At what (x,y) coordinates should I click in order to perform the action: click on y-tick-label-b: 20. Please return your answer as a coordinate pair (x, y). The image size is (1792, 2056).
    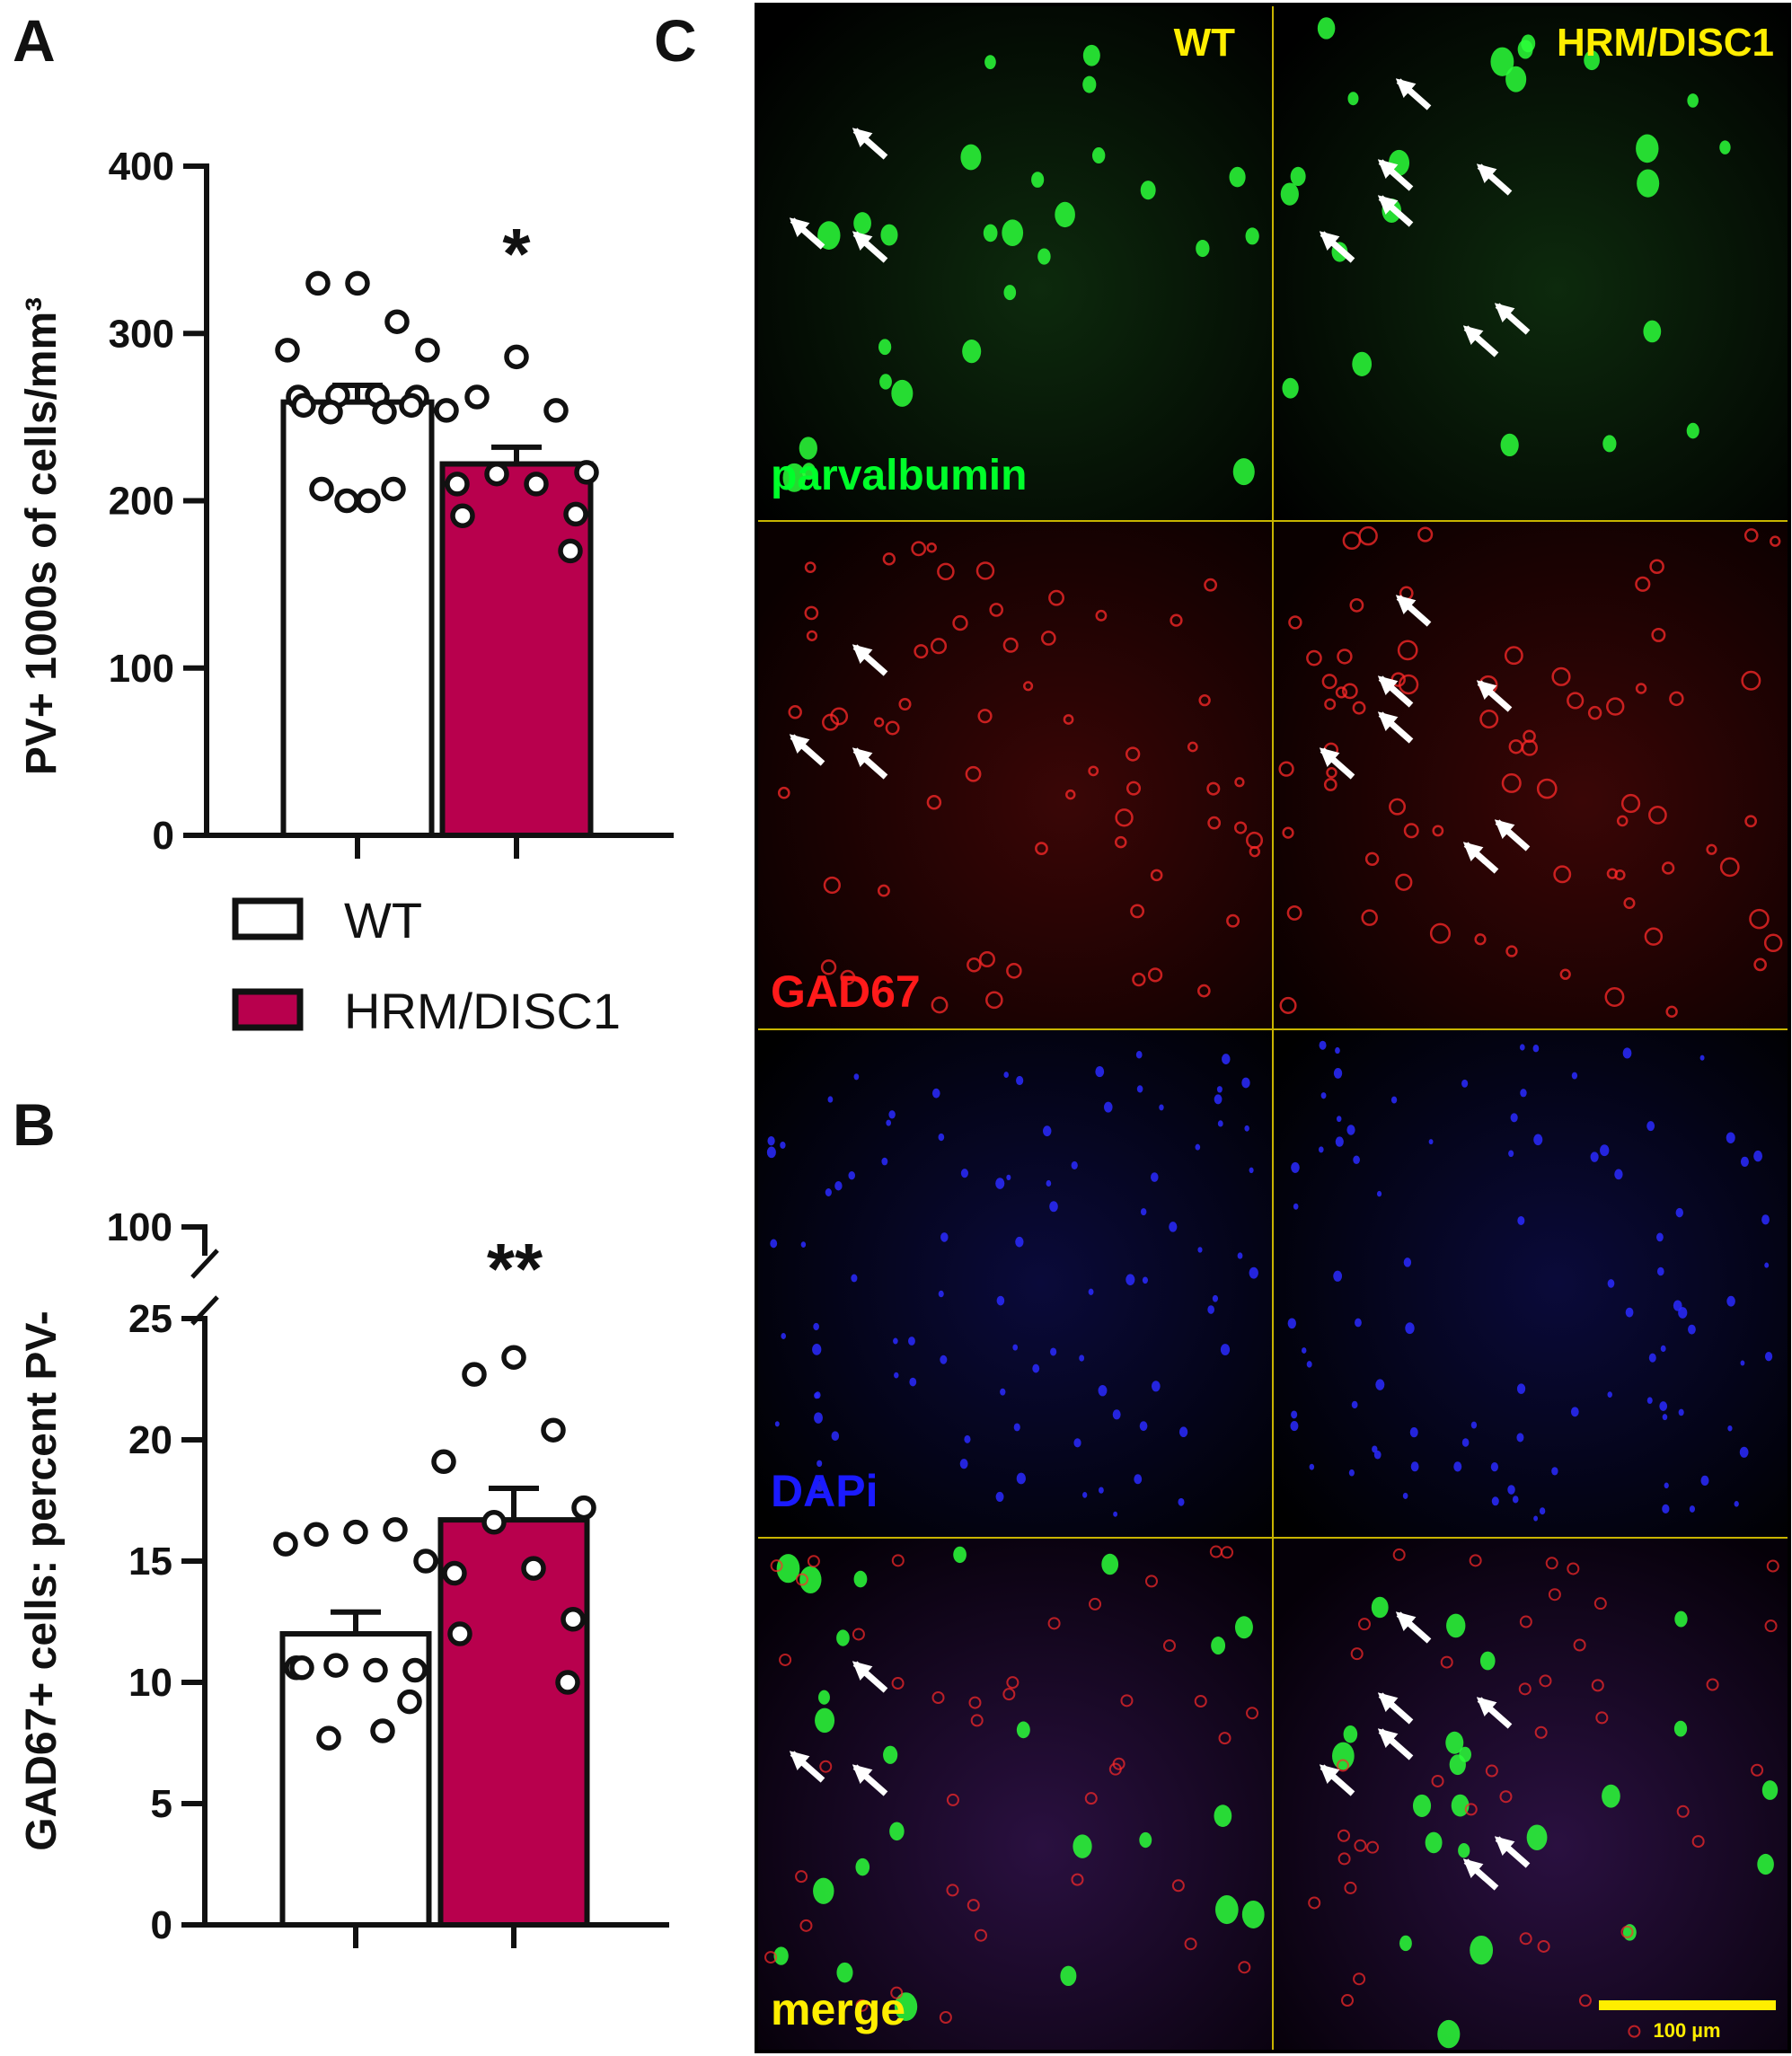
    Looking at the image, I should click on (150, 1440).